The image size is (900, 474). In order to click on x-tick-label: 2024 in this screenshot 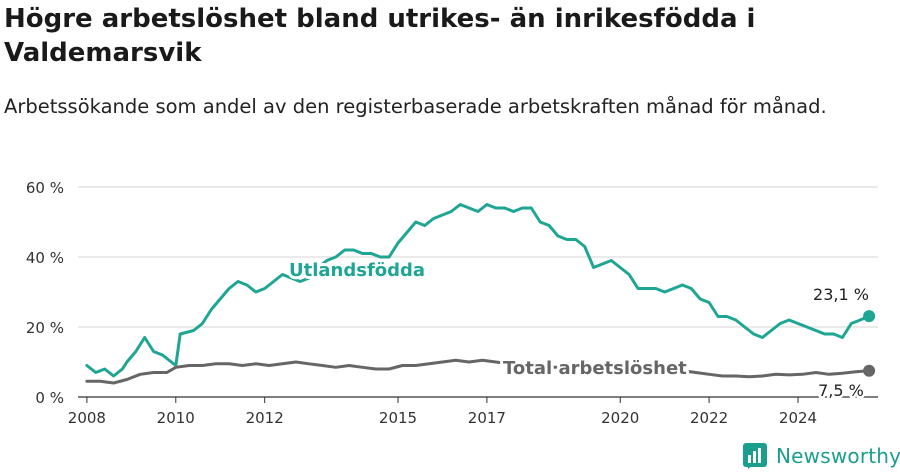, I will do `click(798, 418)`.